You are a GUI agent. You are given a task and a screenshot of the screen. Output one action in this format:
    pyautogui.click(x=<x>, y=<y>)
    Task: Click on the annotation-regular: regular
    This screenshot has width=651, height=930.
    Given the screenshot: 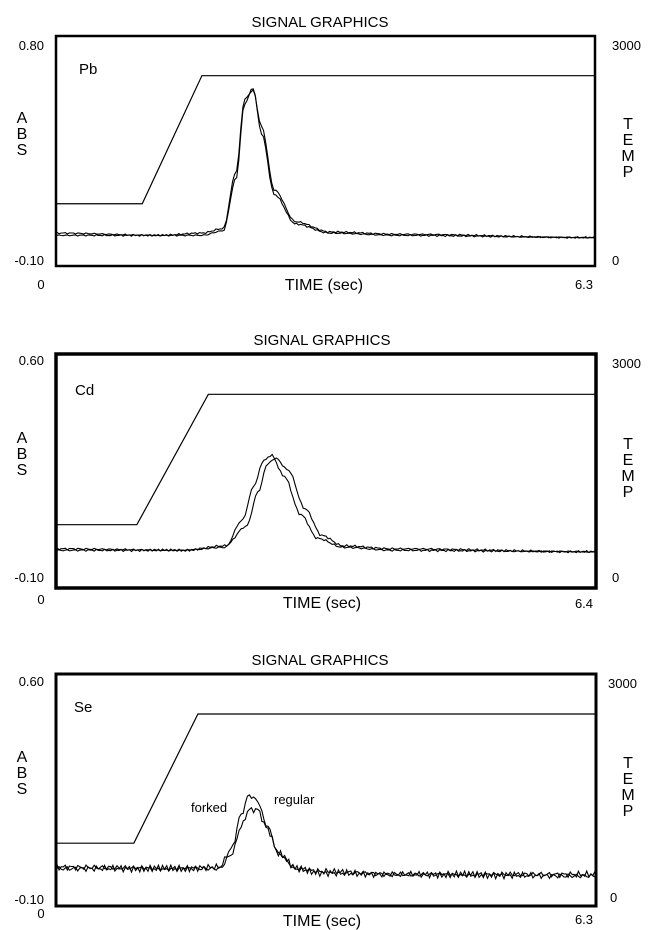 What is the action you would take?
    pyautogui.click(x=294, y=799)
    